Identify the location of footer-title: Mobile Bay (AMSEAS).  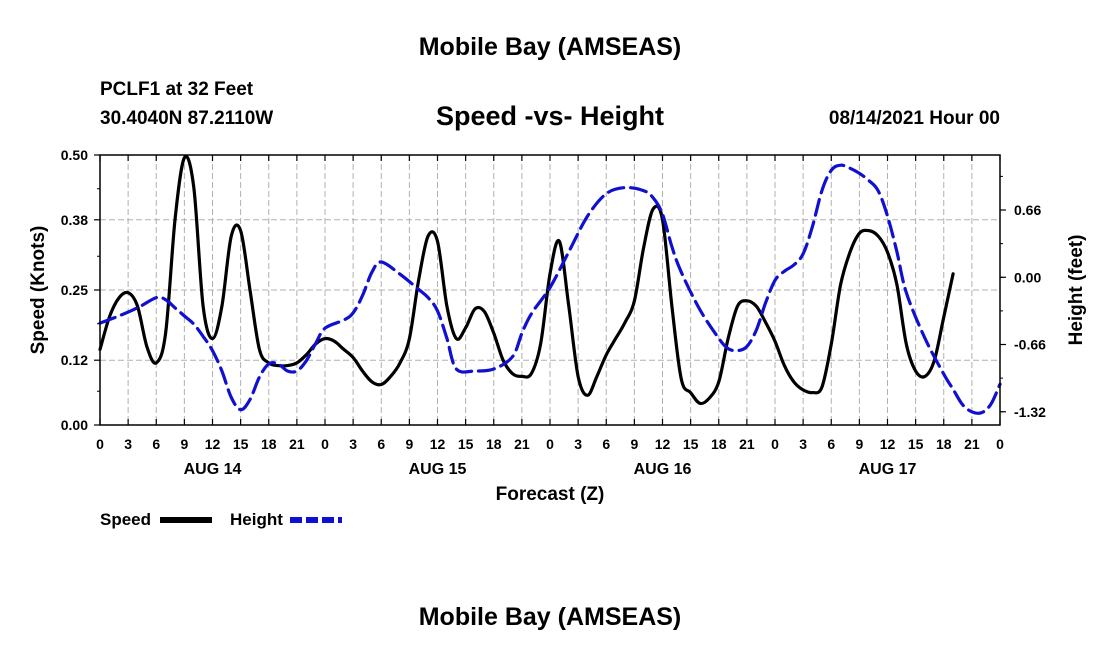
(550, 617).